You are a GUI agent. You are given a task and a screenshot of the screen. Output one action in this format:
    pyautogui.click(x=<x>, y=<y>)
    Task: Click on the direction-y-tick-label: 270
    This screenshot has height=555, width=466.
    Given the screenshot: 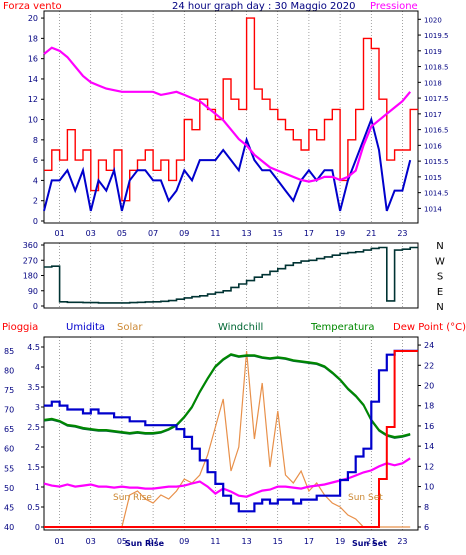 What is the action you would take?
    pyautogui.click(x=30, y=260)
    